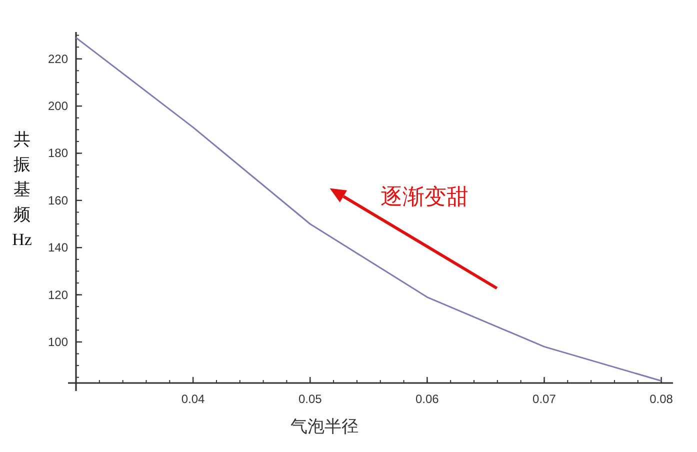 The height and width of the screenshot is (452, 697). I want to click on y-tick-label: 100, so click(58, 341).